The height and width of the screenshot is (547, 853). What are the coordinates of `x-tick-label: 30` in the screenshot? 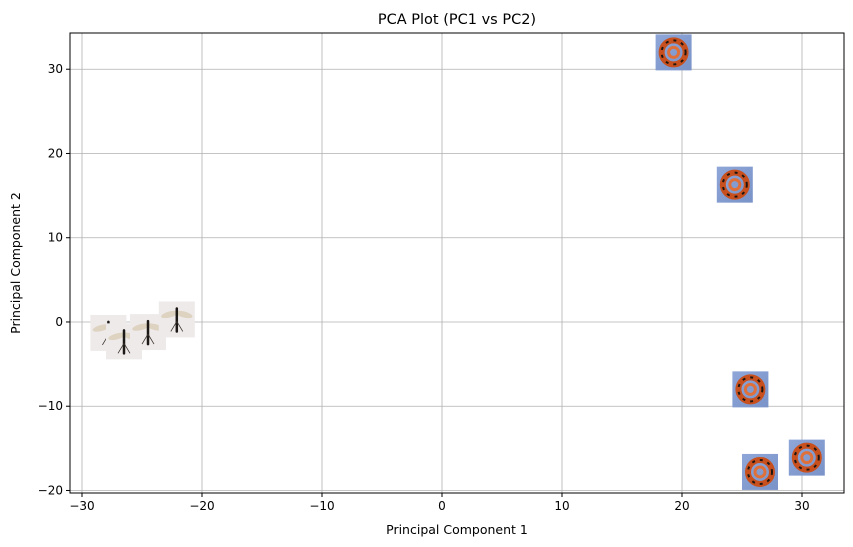 It's located at (801, 506).